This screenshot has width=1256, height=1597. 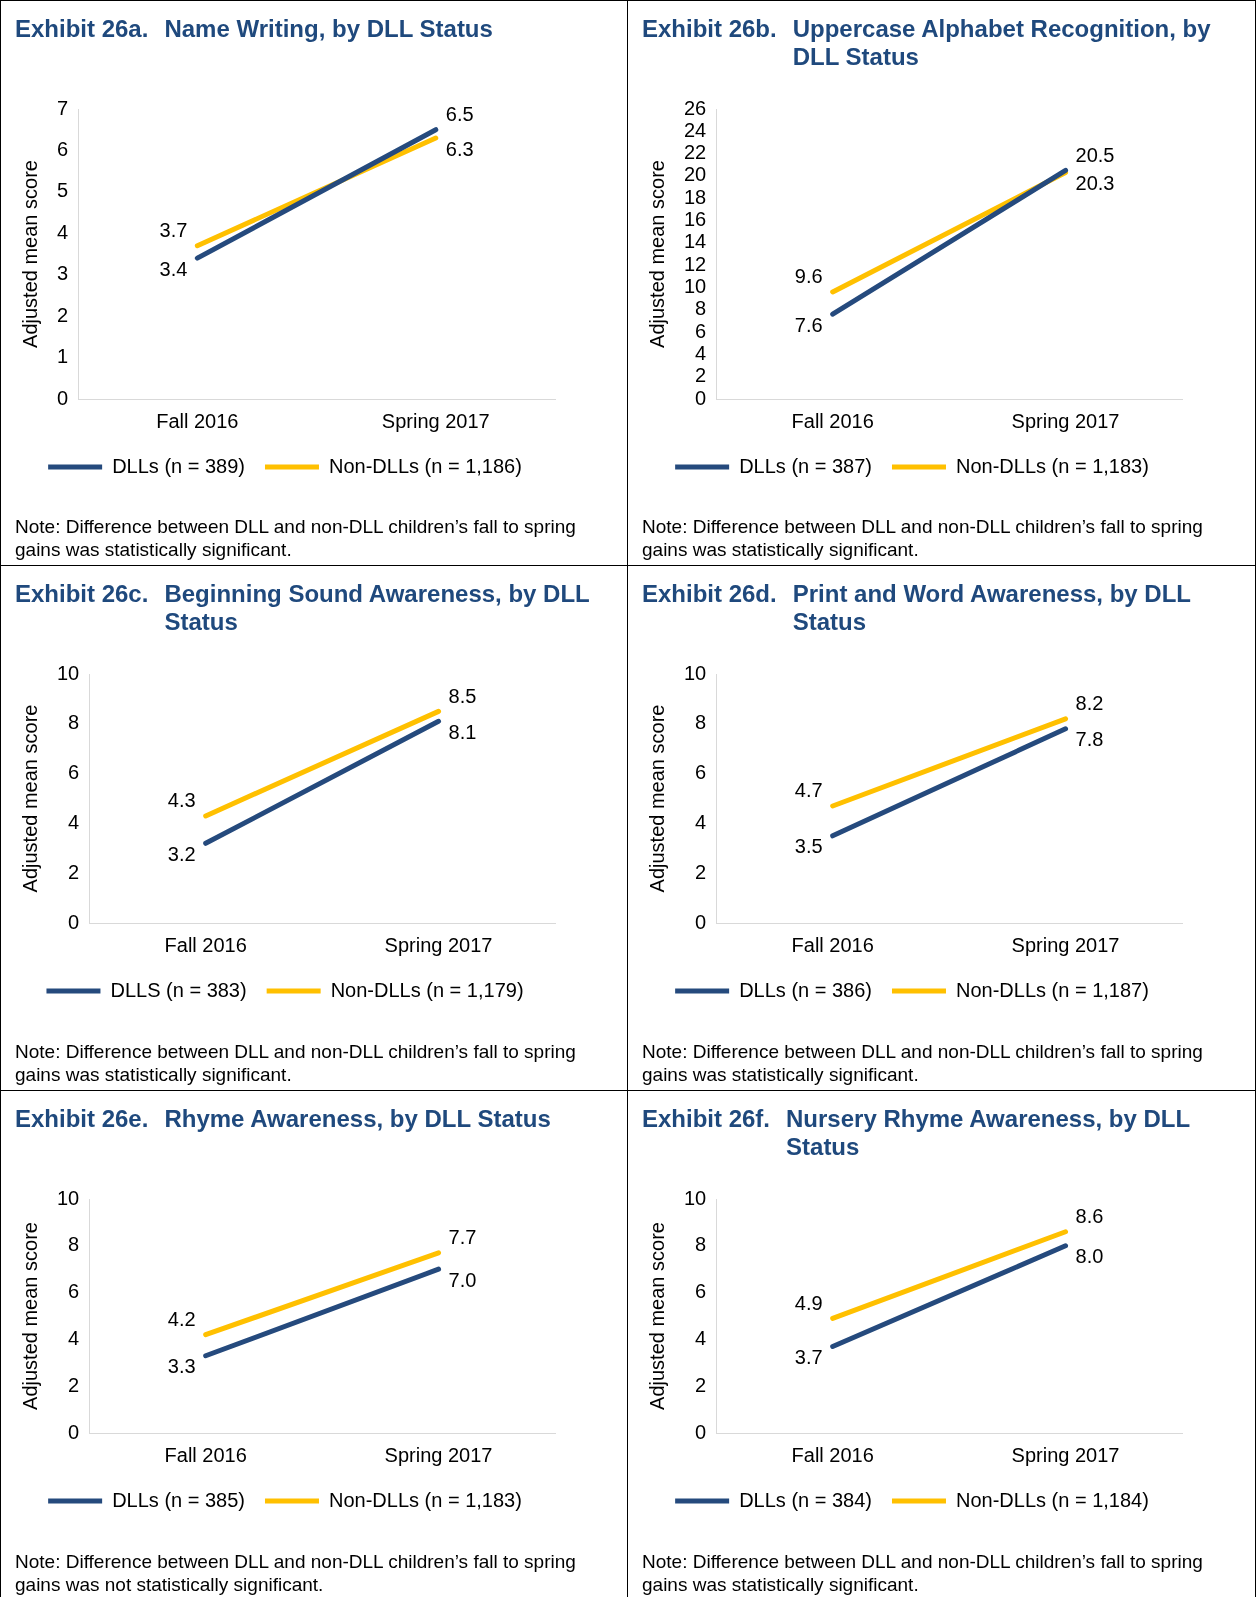 I want to click on y-tick-label: 22, so click(x=695, y=152).